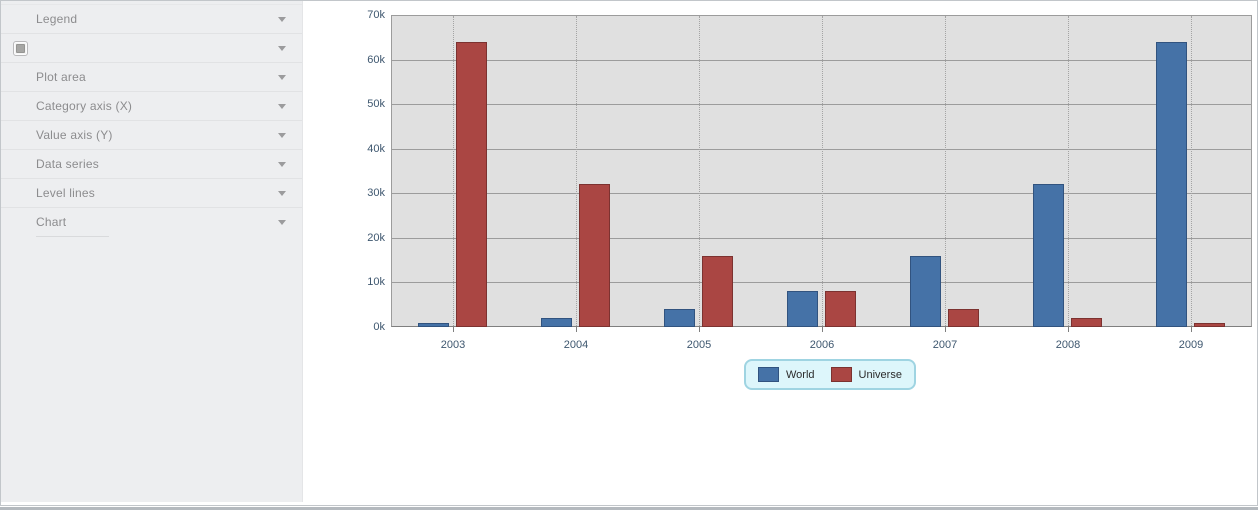 The image size is (1258, 510). I want to click on y-axis-tick-label: 30k, so click(376, 193).